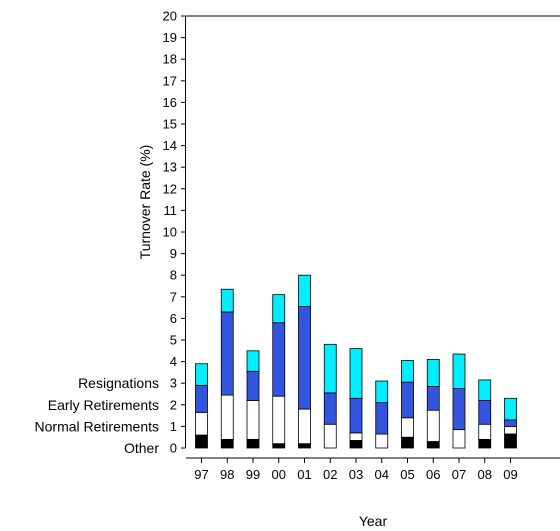 The width and height of the screenshot is (560, 531). What do you see at coordinates (170, 145) in the screenshot?
I see `y-tick-label-14: 14` at bounding box center [170, 145].